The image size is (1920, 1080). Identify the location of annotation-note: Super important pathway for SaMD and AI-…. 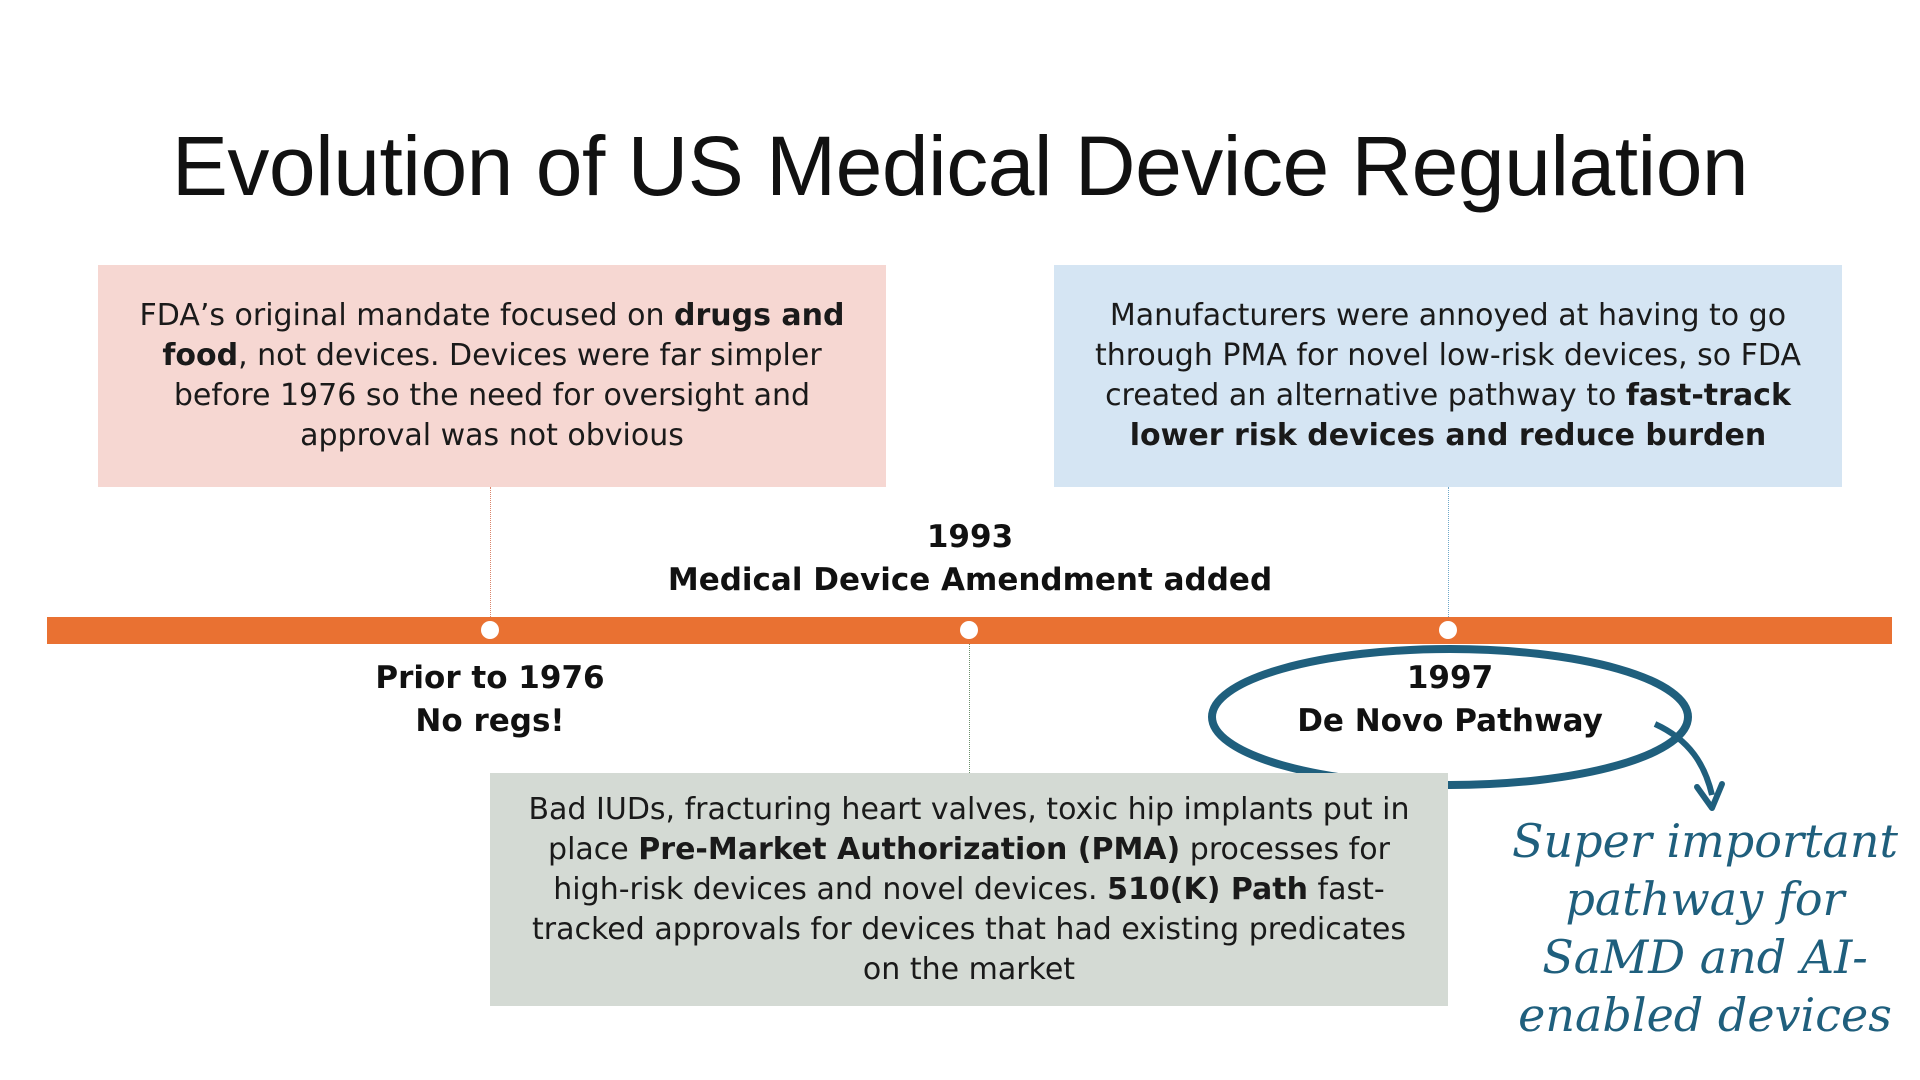
(1705, 928).